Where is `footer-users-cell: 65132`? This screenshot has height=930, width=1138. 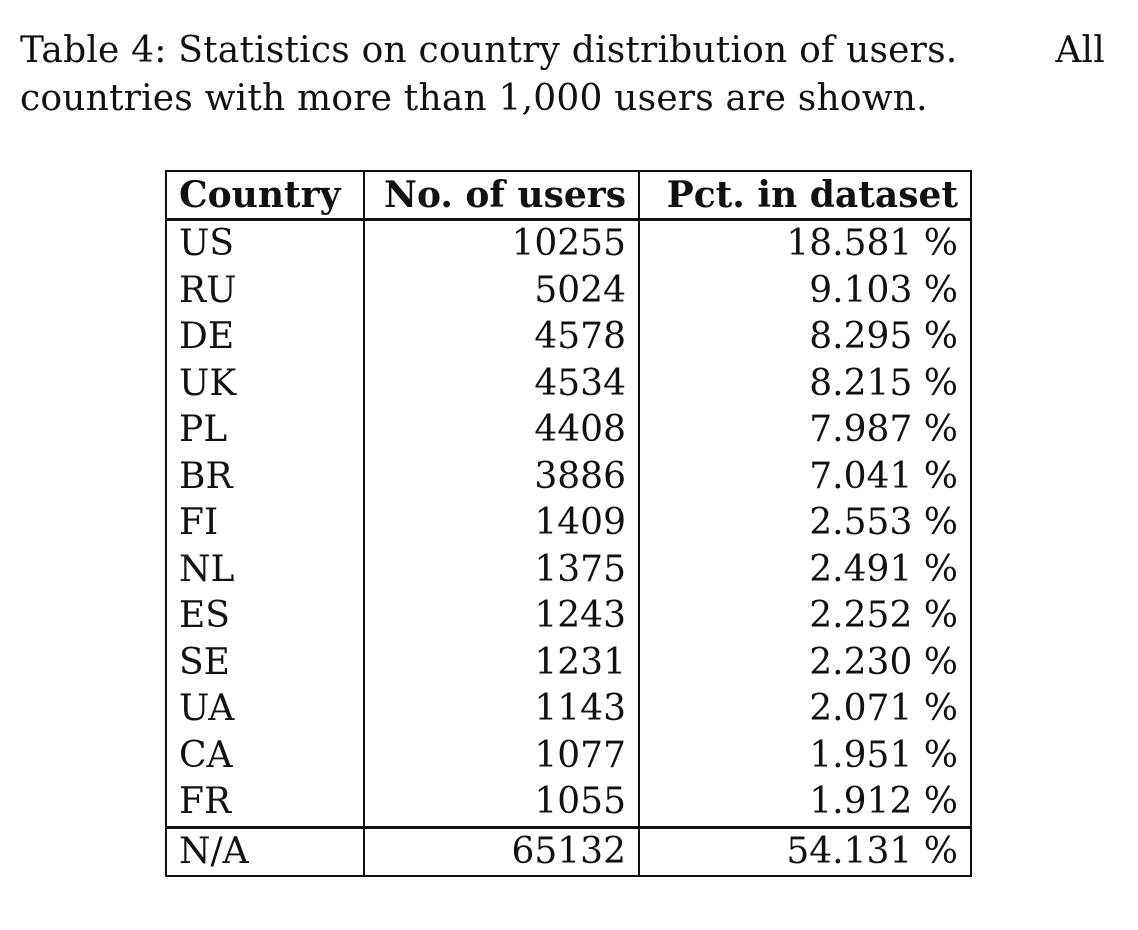
footer-users-cell: 65132 is located at coordinates (501, 850).